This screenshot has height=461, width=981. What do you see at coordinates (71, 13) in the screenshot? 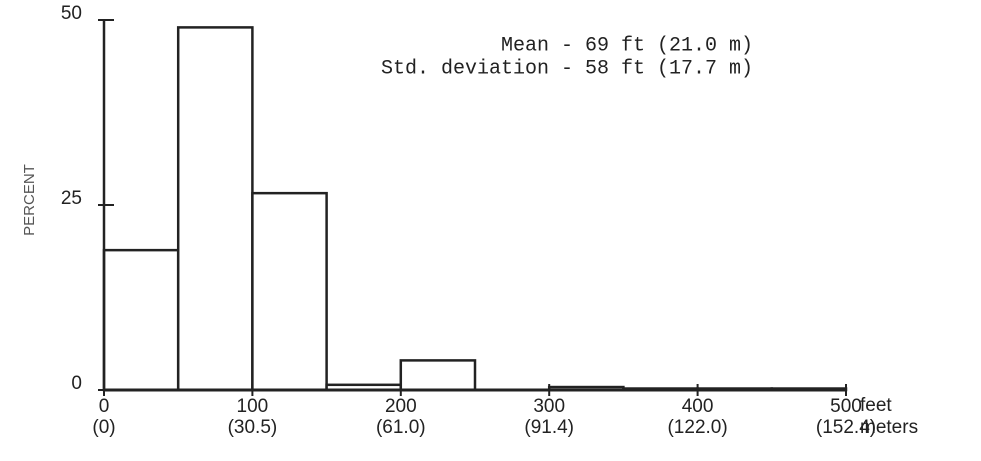
I see `y-tick-label: 50` at bounding box center [71, 13].